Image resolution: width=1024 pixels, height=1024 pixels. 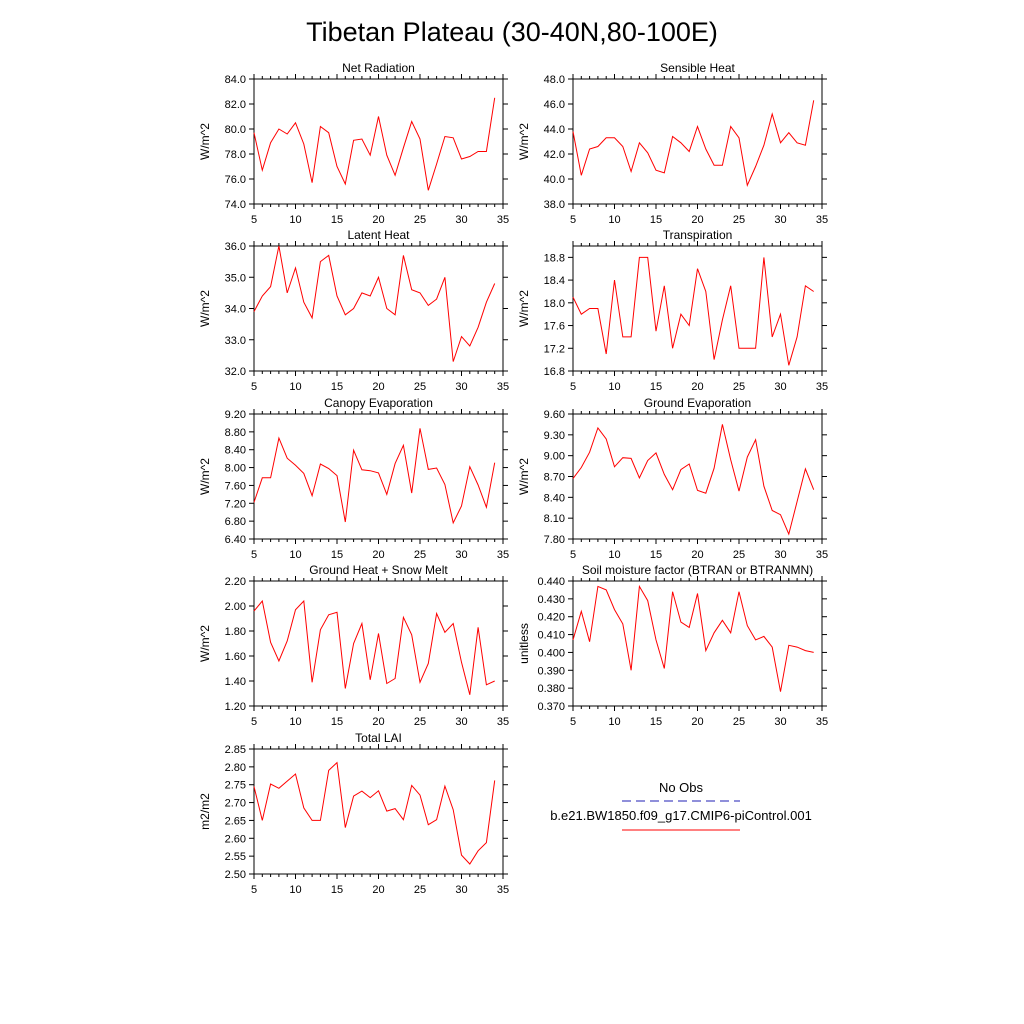 What do you see at coordinates (235, 310) in the screenshot?
I see `y-tick-label: 34.0` at bounding box center [235, 310].